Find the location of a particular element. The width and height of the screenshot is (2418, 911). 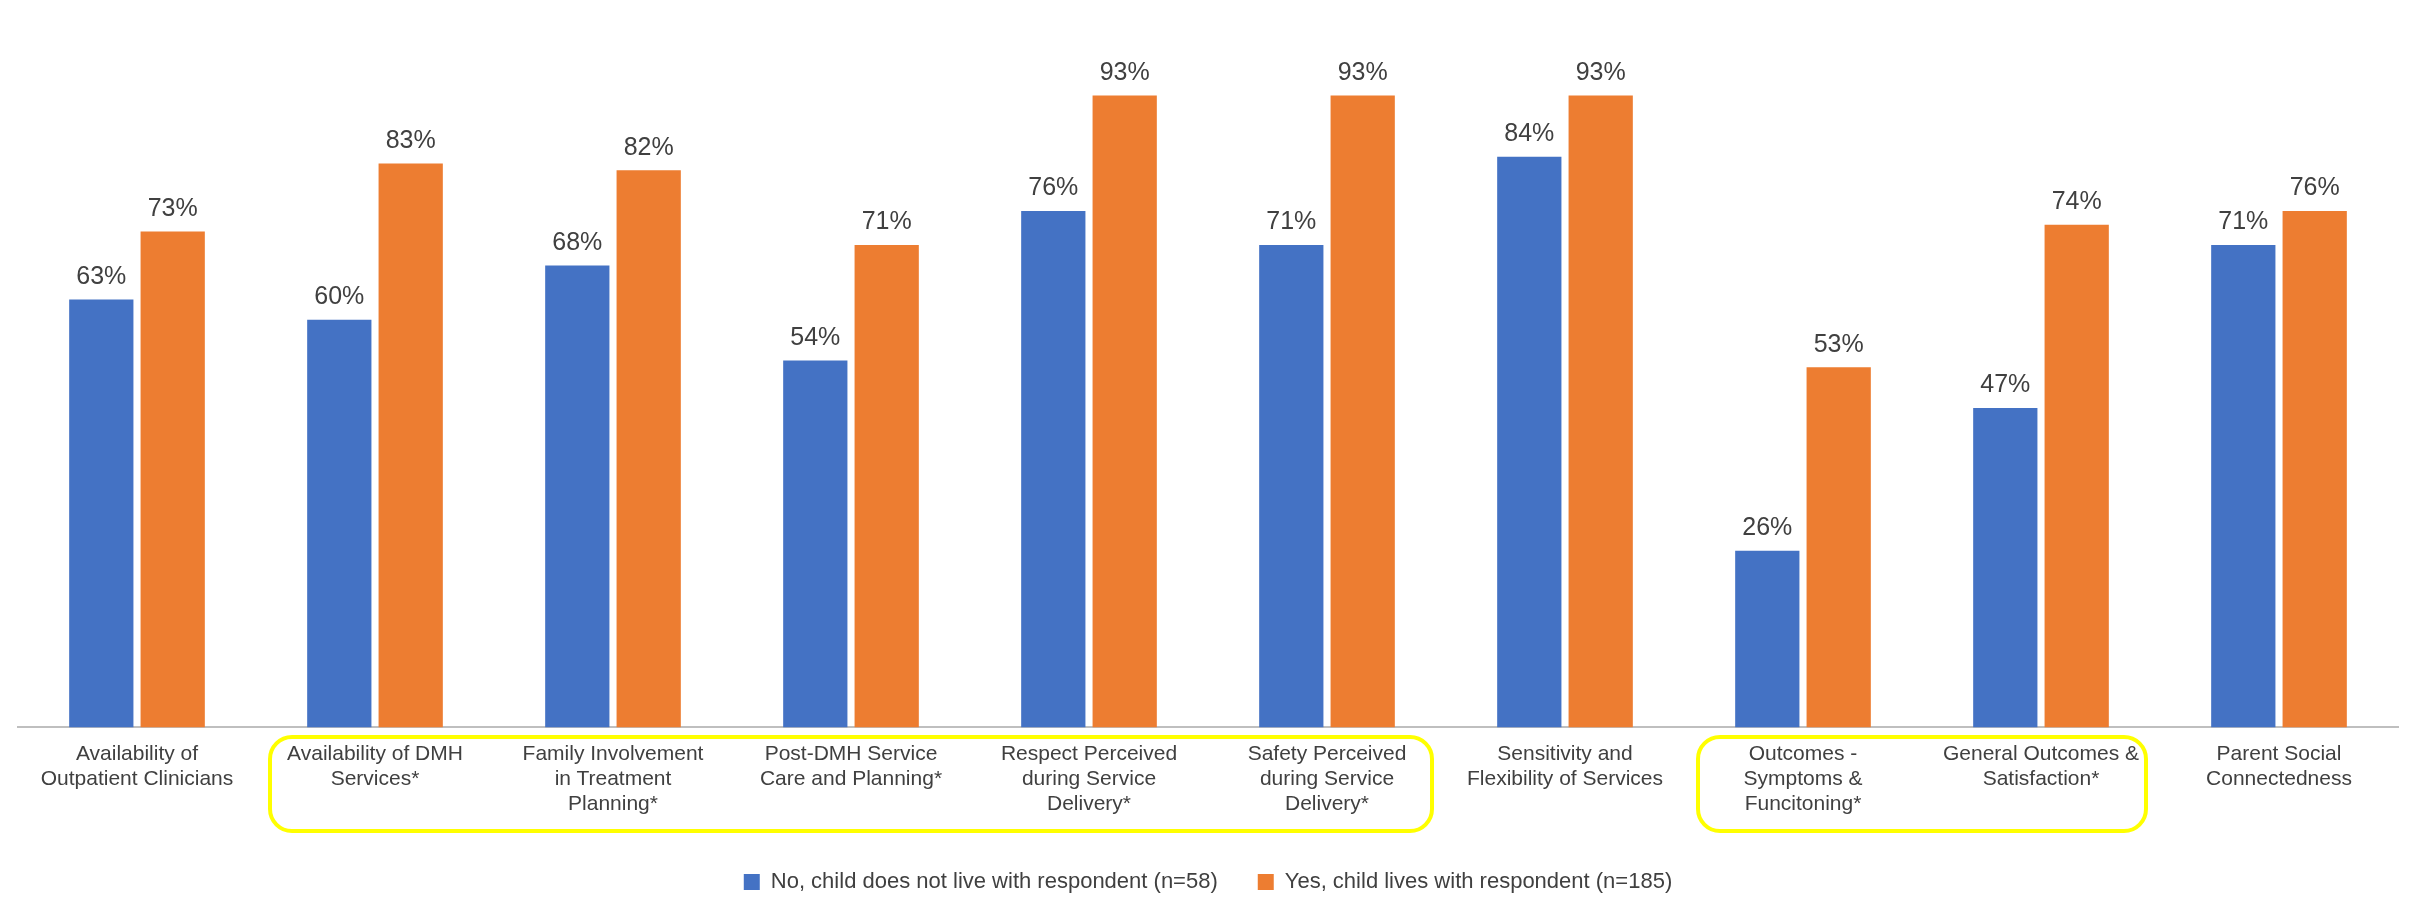

data-label: 74% is located at coordinates (2076, 200).